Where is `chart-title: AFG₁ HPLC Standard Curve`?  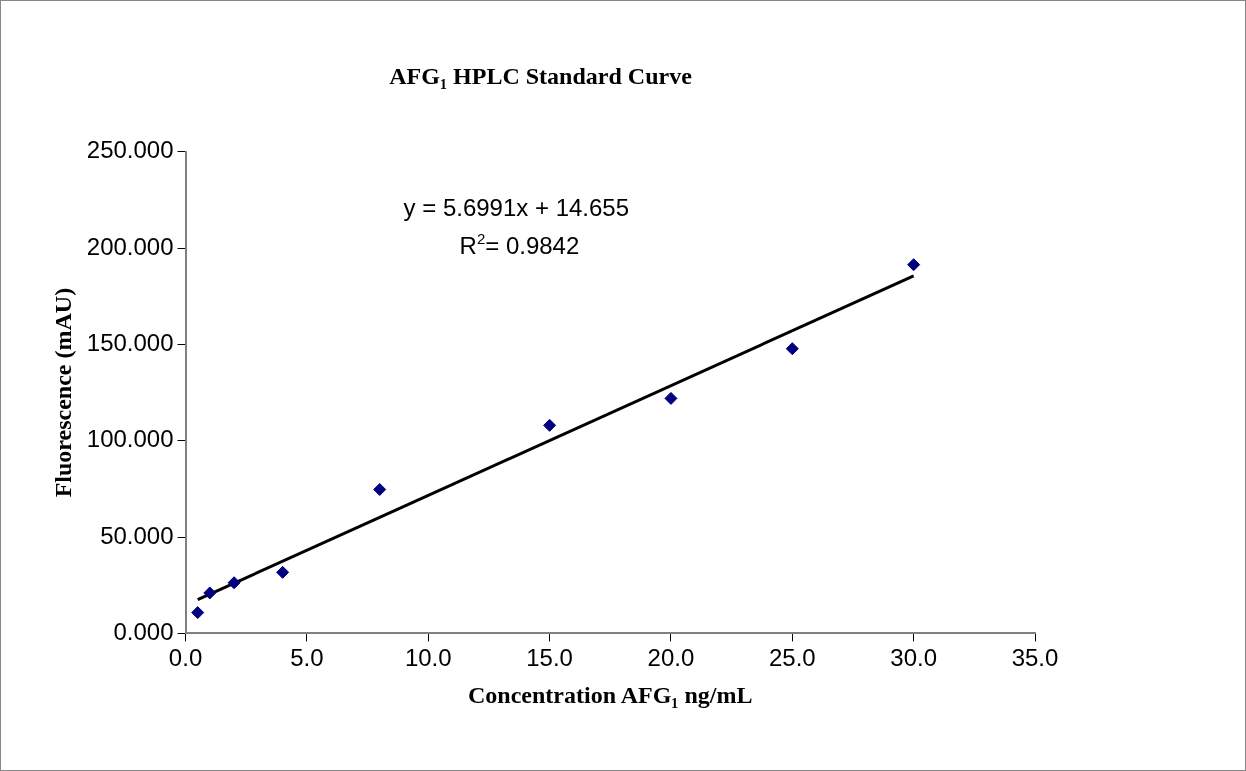
chart-title: AFG₁ HPLC Standard Curve is located at coordinates (541, 75).